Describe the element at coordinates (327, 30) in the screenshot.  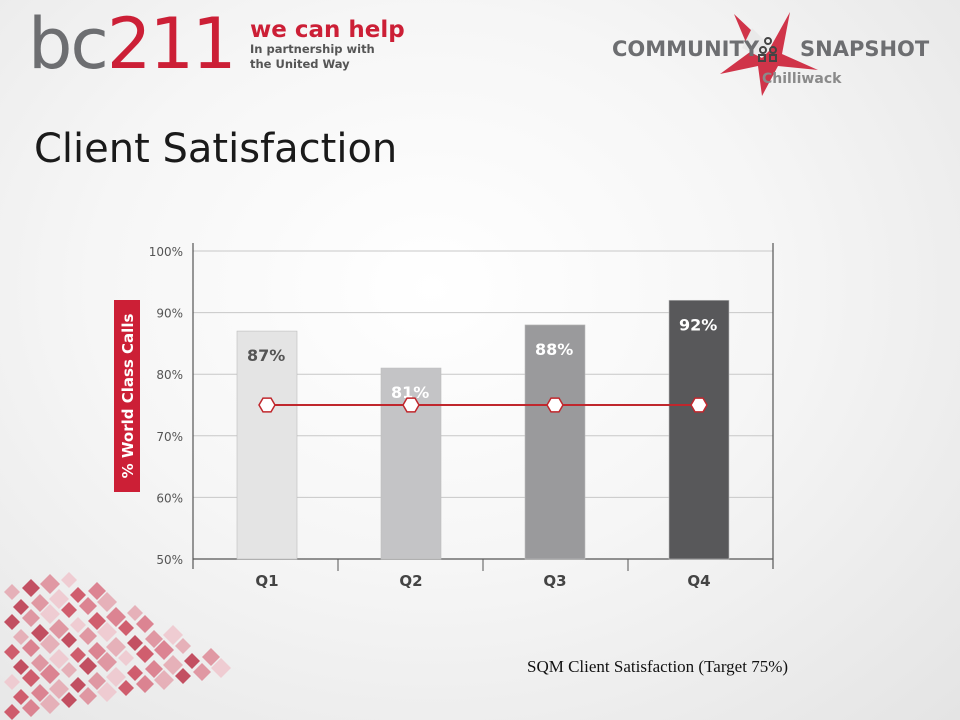
I see `tagline-main: we can help` at that location.